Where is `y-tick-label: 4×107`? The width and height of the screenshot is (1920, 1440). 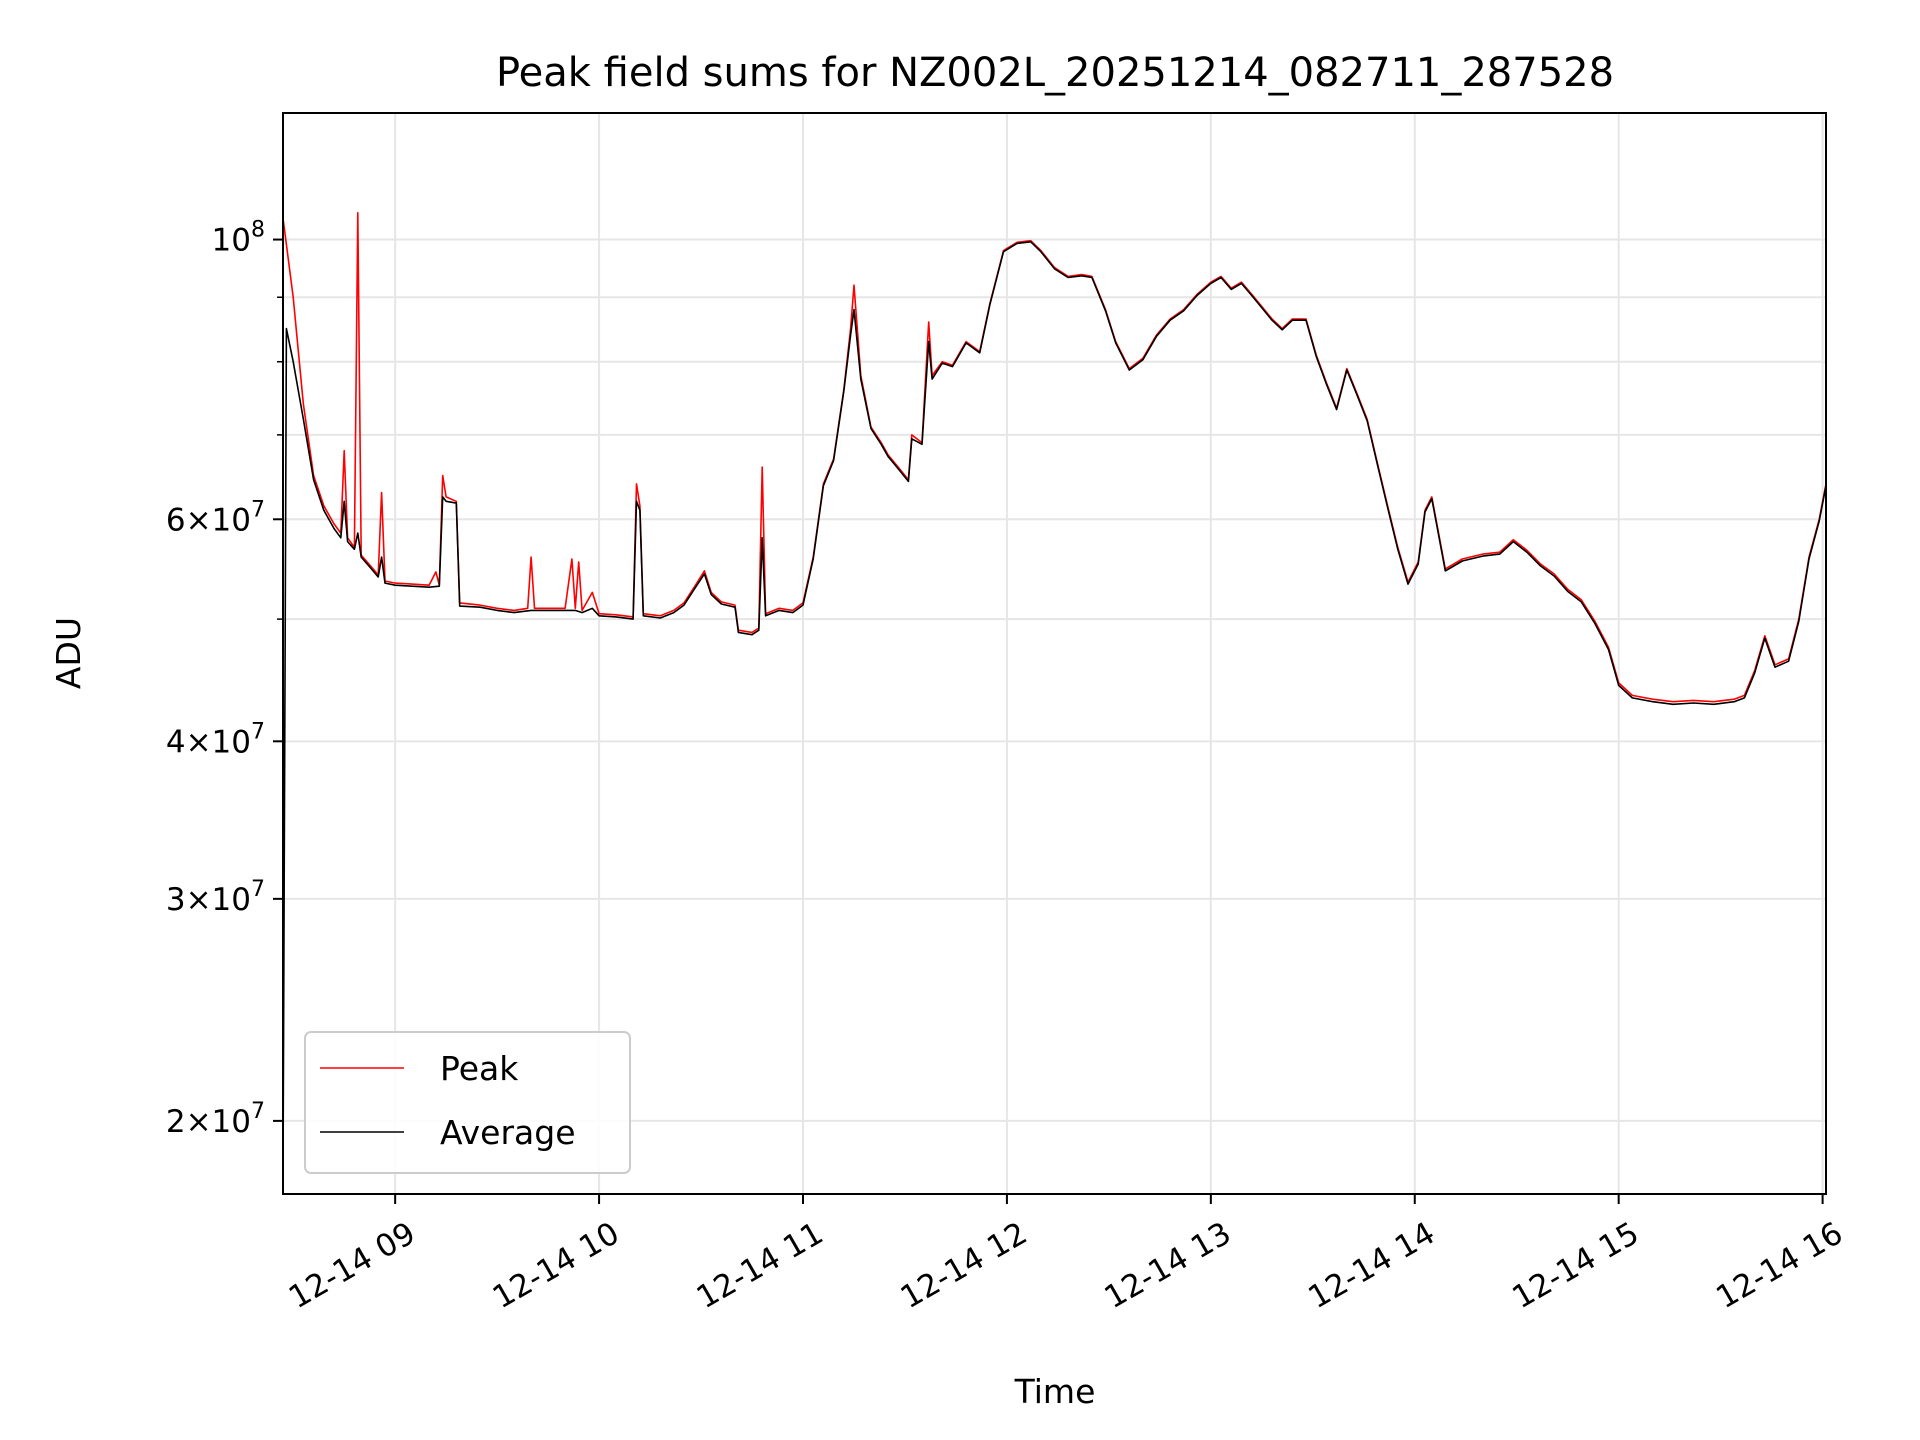 y-tick-label: 4×107 is located at coordinates (215, 739).